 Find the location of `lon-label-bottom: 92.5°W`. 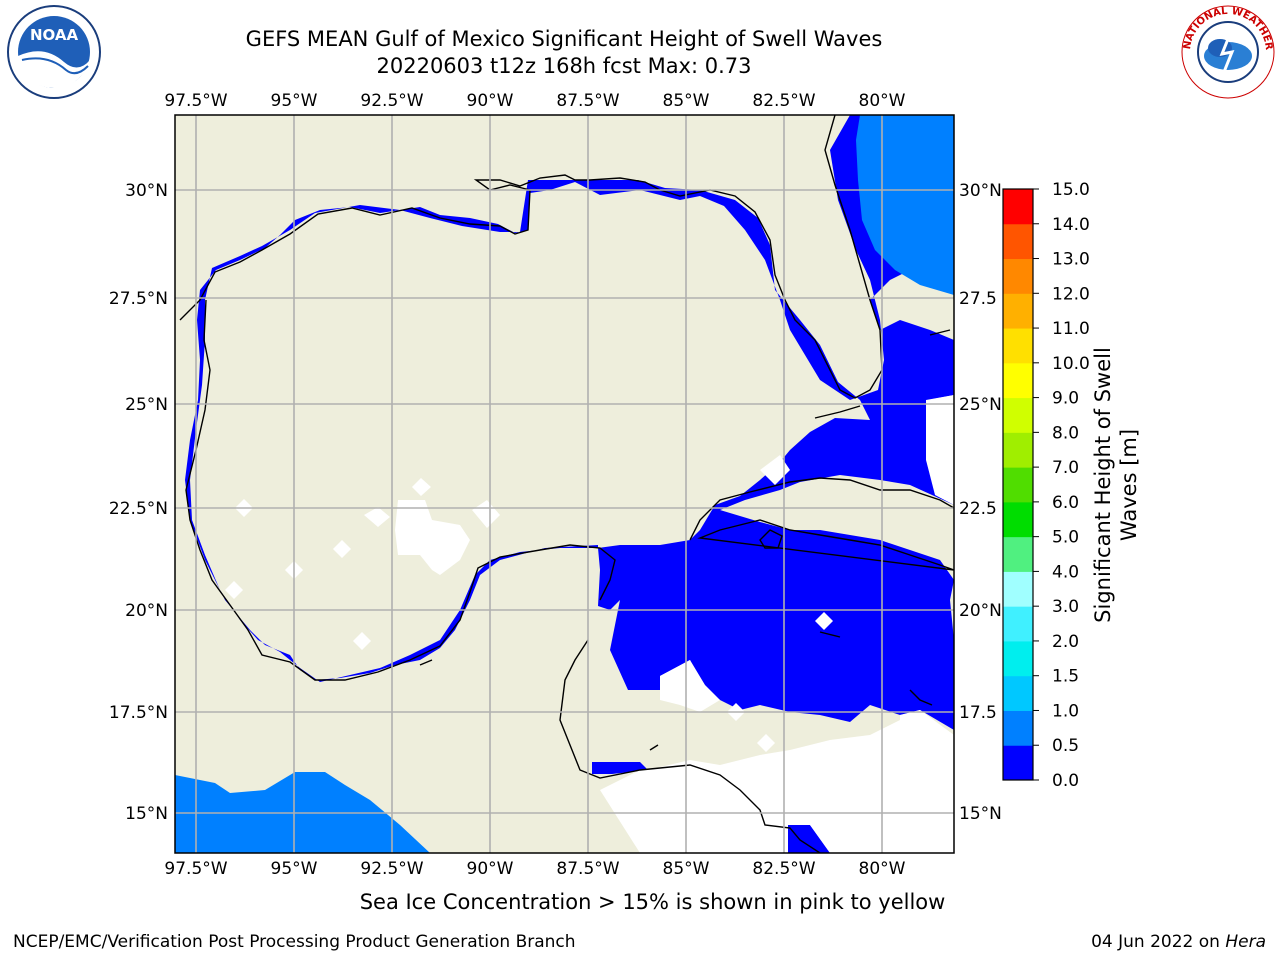

lon-label-bottom: 92.5°W is located at coordinates (391, 869).